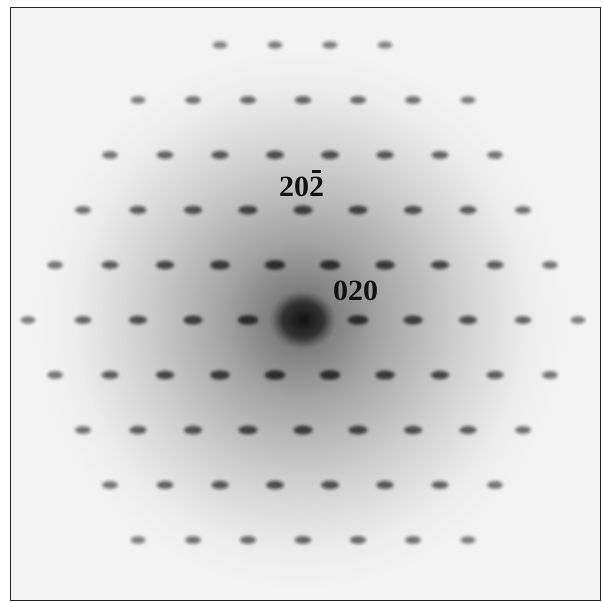  I want to click on miller-index-label-202bar: 202, so click(301, 186).